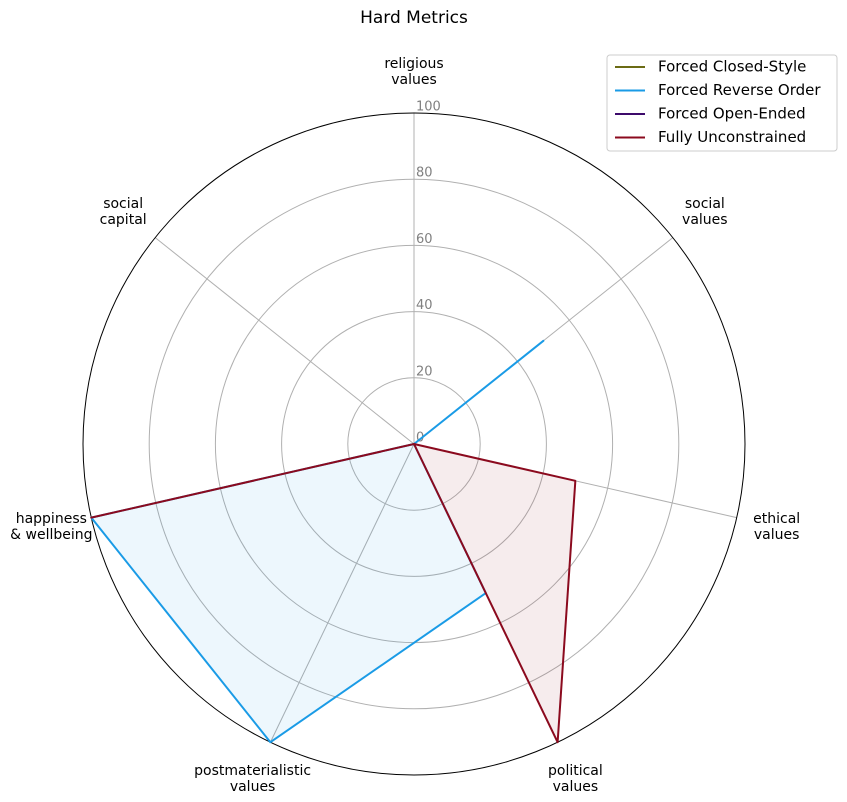 This screenshot has height=802, width=847. What do you see at coordinates (424, 371) in the screenshot?
I see `r-tick-label: 20` at bounding box center [424, 371].